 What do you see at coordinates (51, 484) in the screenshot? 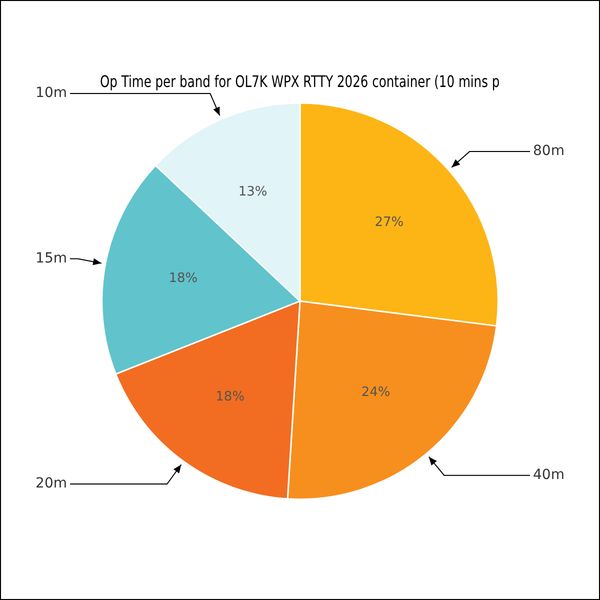
I see `slice-label: 20m` at bounding box center [51, 484].